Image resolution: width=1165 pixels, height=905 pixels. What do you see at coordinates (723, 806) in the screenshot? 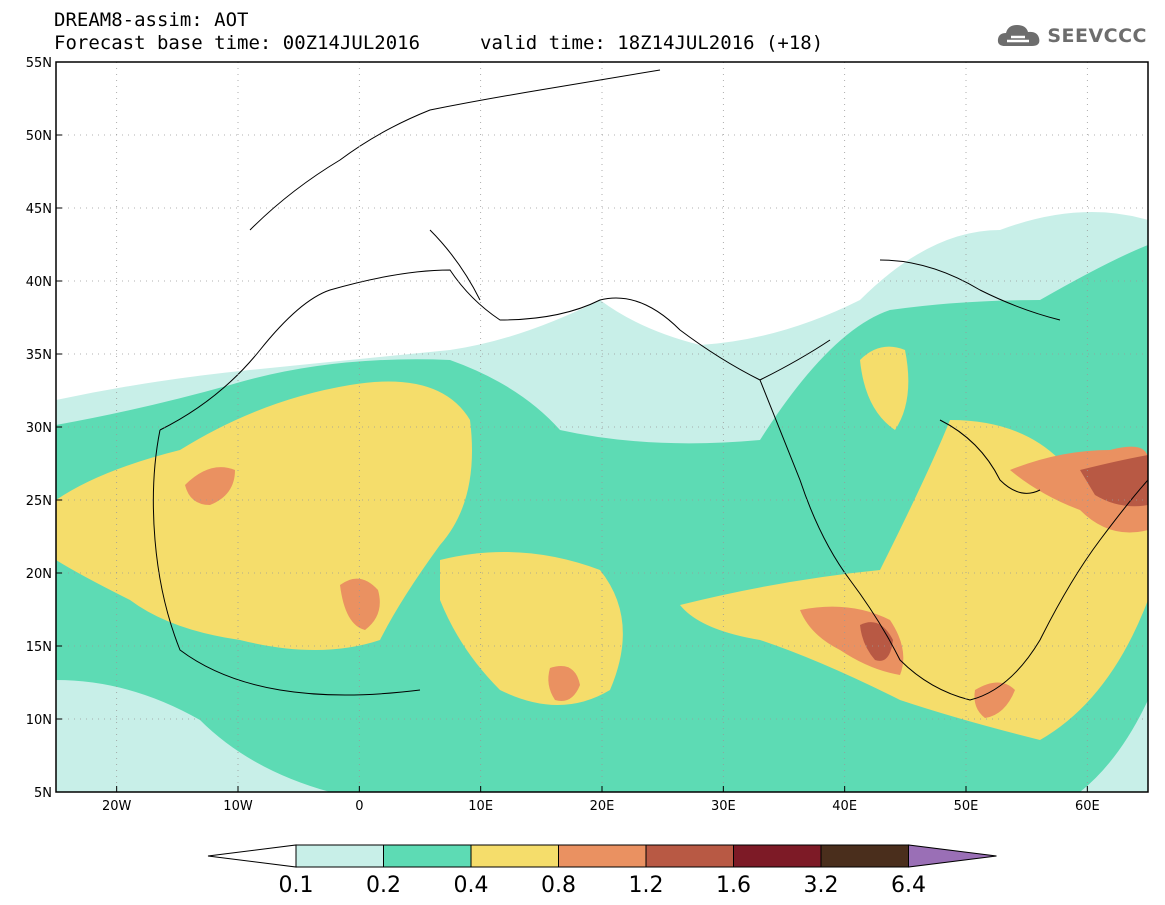
I see `lon-tick-label: 30E` at bounding box center [723, 806].